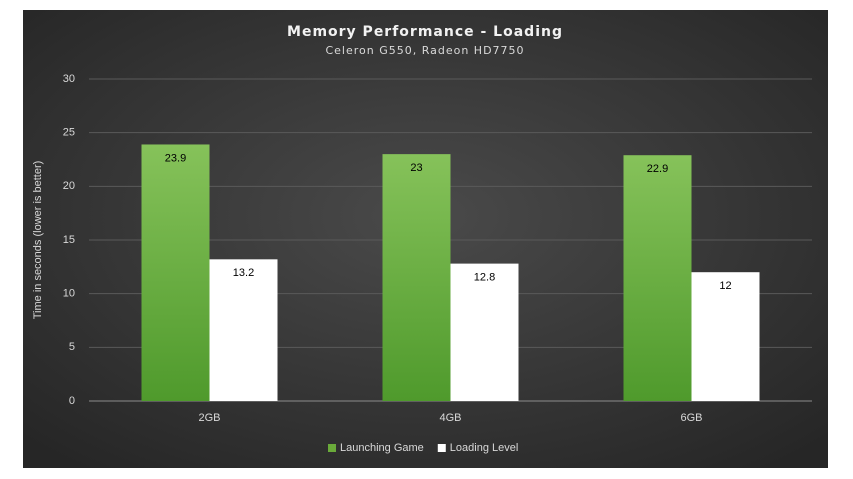  I want to click on x-tick-label: 4GB, so click(450, 418).